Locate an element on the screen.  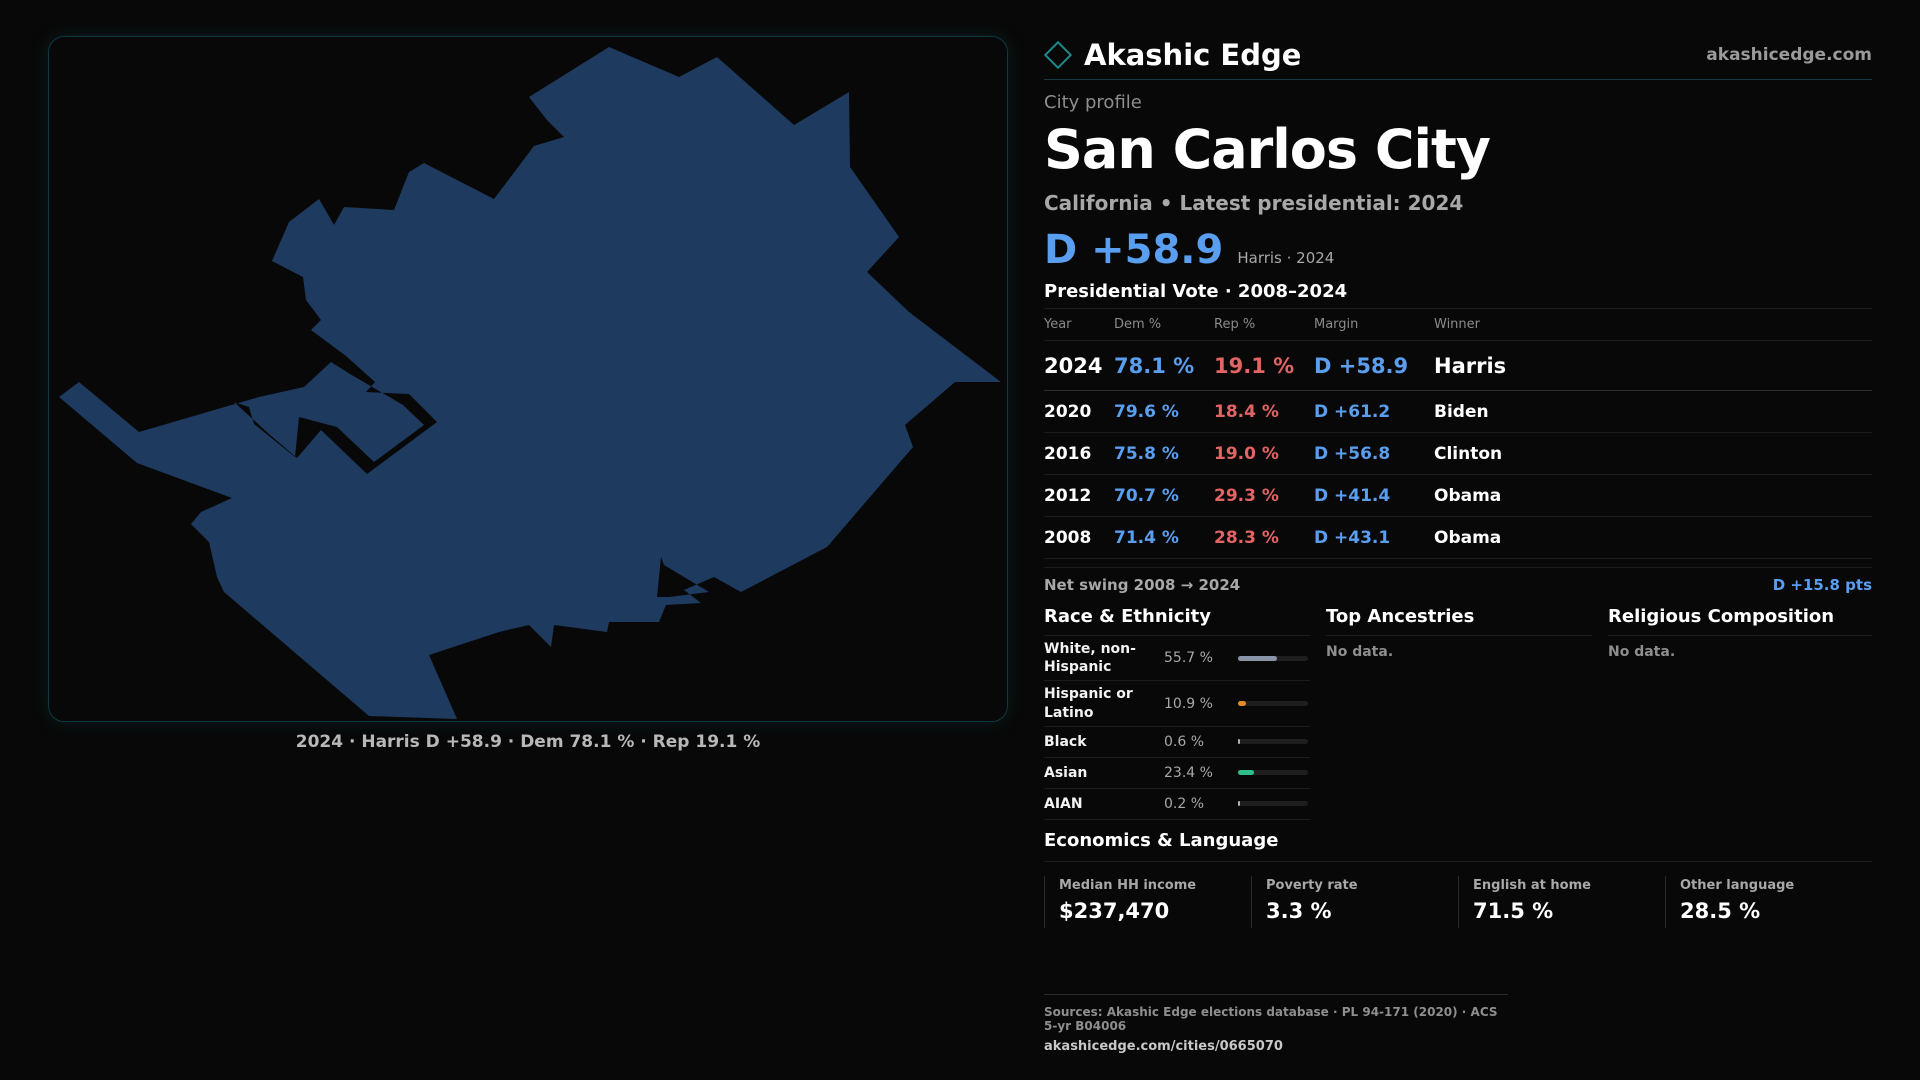
brand: Akashic Edge is located at coordinates (1172, 54).